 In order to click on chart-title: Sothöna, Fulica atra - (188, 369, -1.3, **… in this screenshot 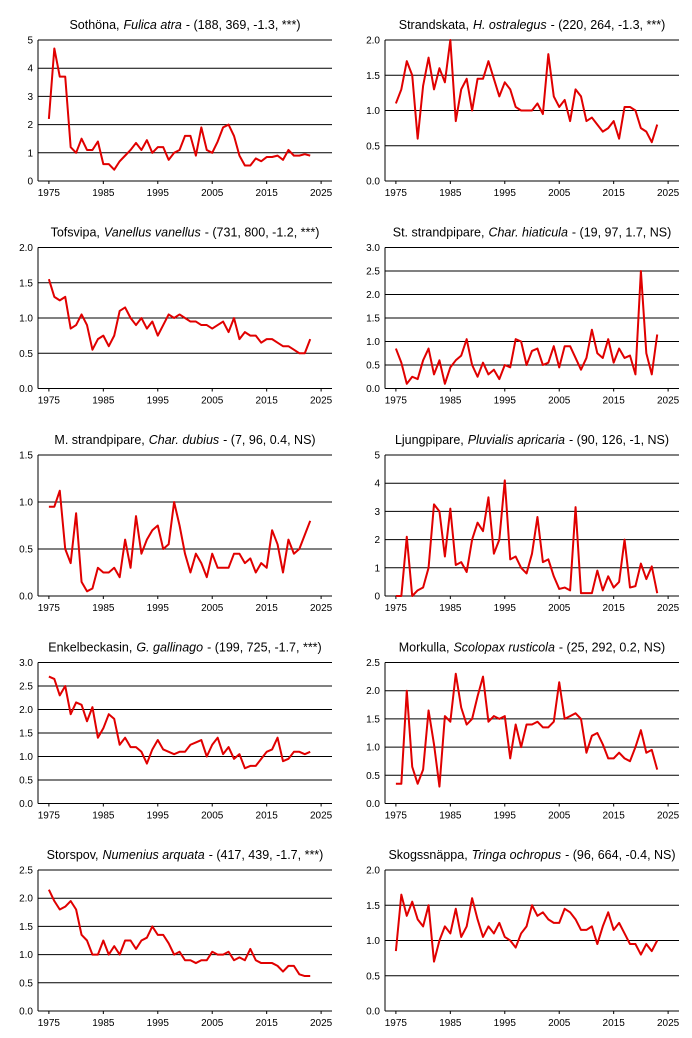, I will do `click(184, 25)`.